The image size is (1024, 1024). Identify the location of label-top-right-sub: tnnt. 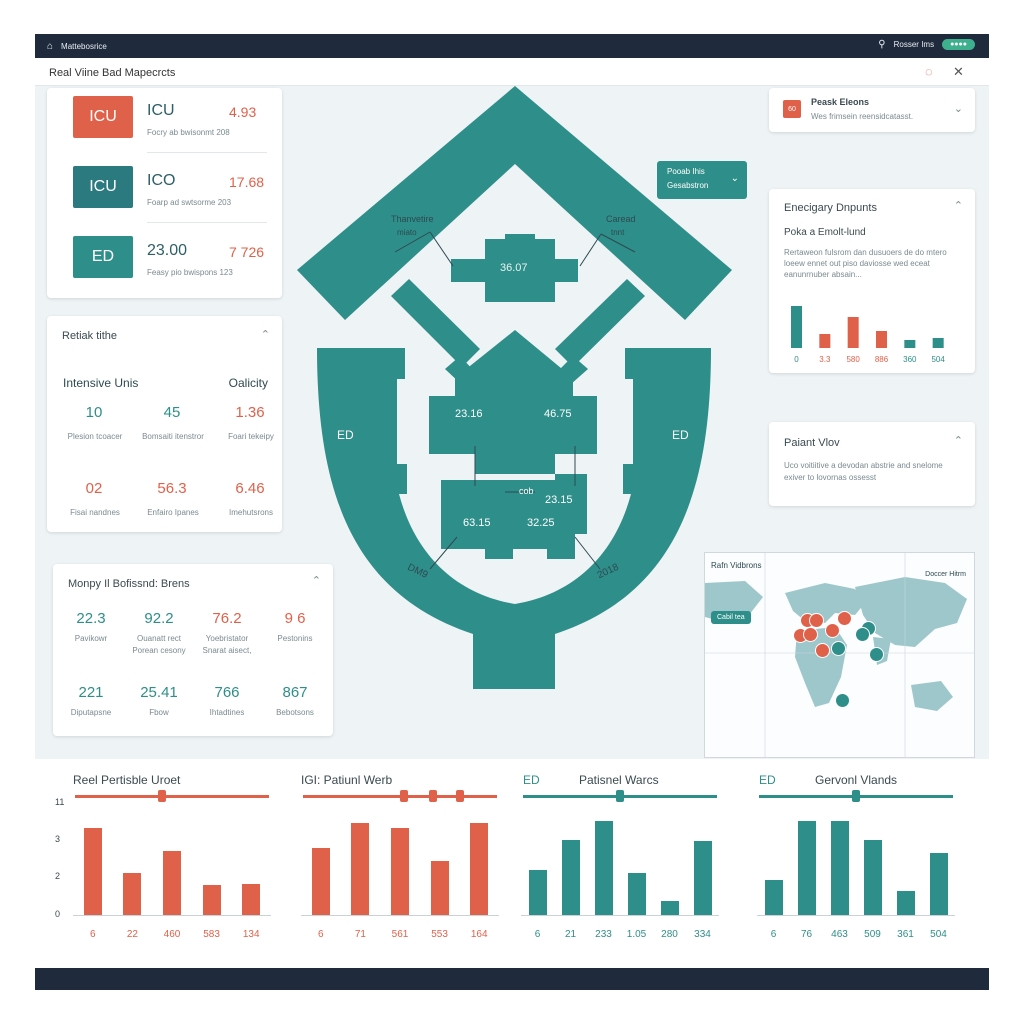
(618, 232).